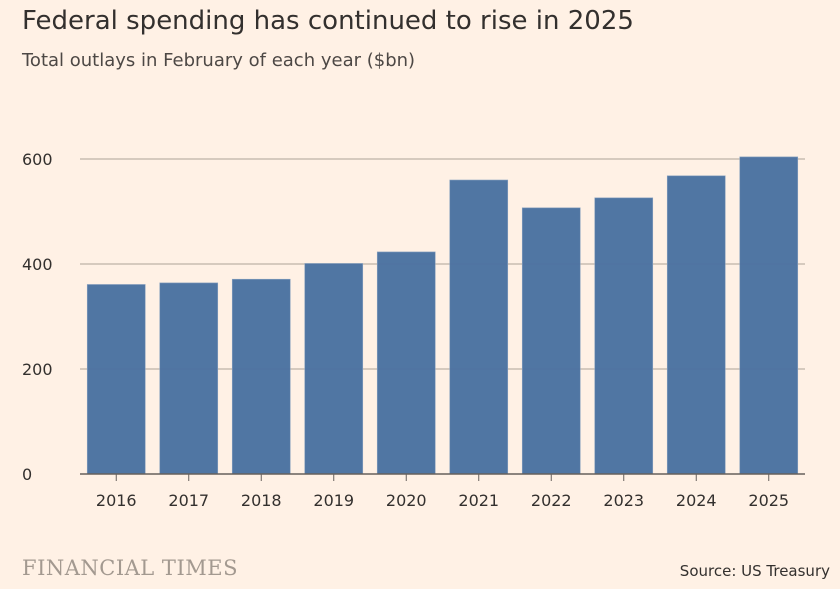 This screenshot has height=589, width=840. What do you see at coordinates (754, 571) in the screenshot?
I see `source-note: Source: US Treasury` at bounding box center [754, 571].